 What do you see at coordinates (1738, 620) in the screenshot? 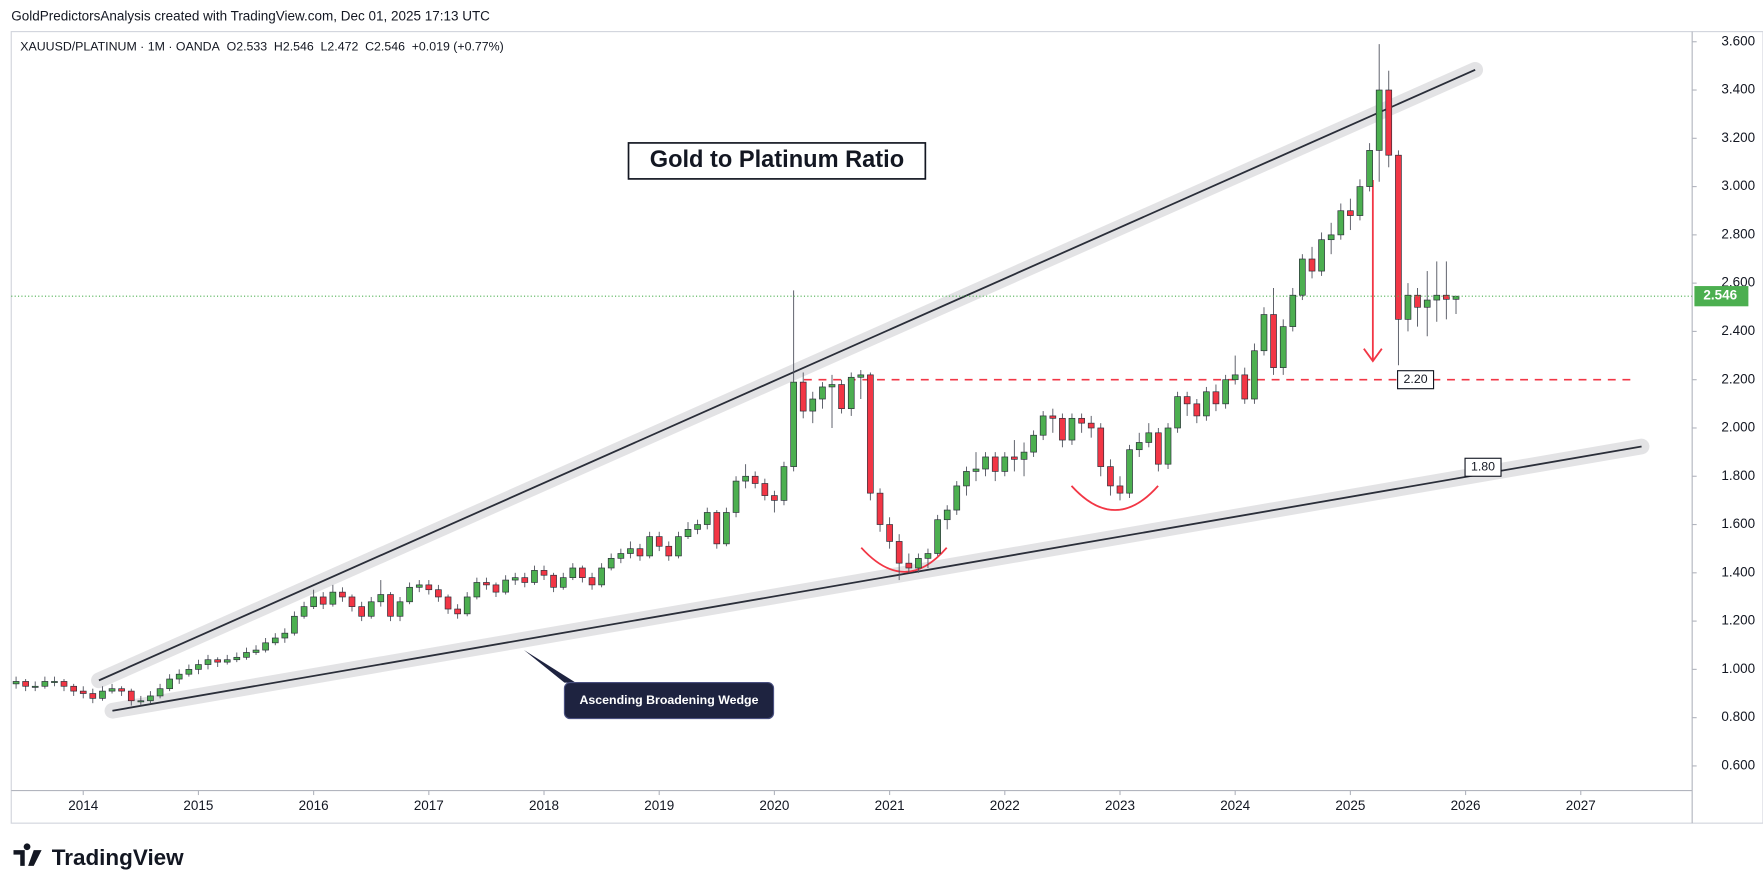
I see `y-tick-label: 1.200` at bounding box center [1738, 620].